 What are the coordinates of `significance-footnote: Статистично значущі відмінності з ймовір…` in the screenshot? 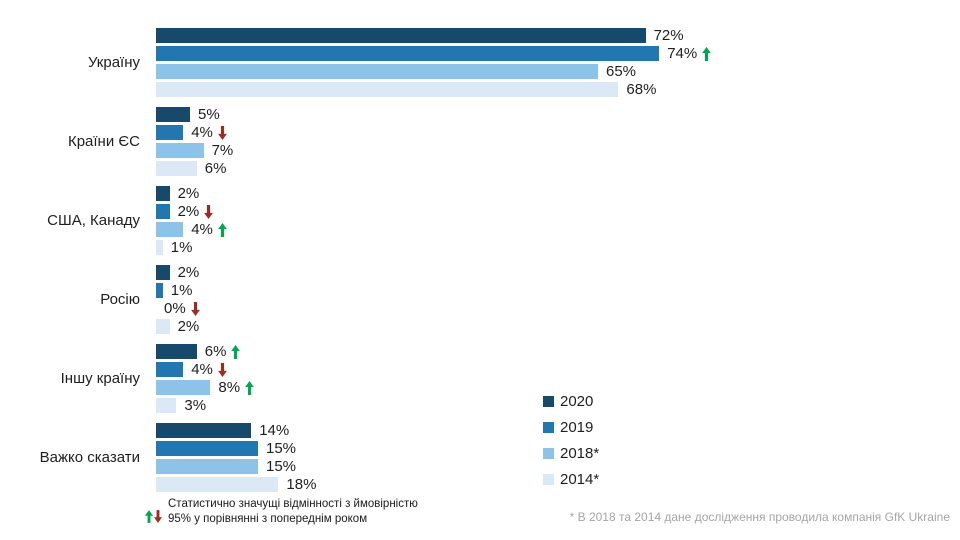 It's located at (281, 512).